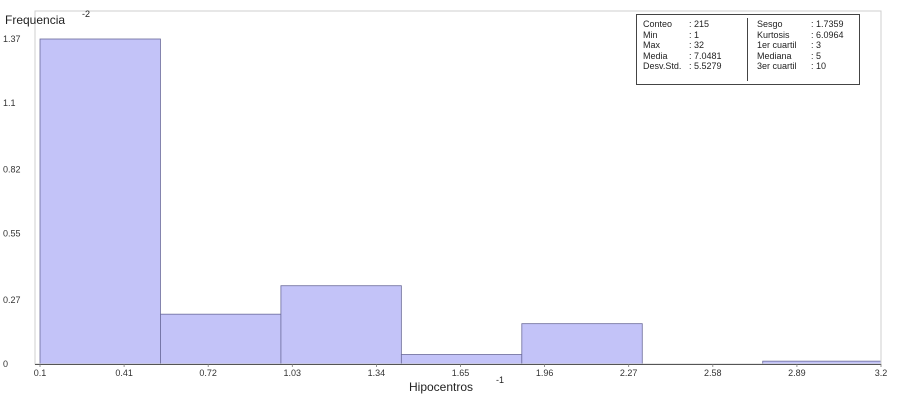  Describe the element at coordinates (441, 387) in the screenshot. I see `x-axis-label: Hipocentros` at that location.